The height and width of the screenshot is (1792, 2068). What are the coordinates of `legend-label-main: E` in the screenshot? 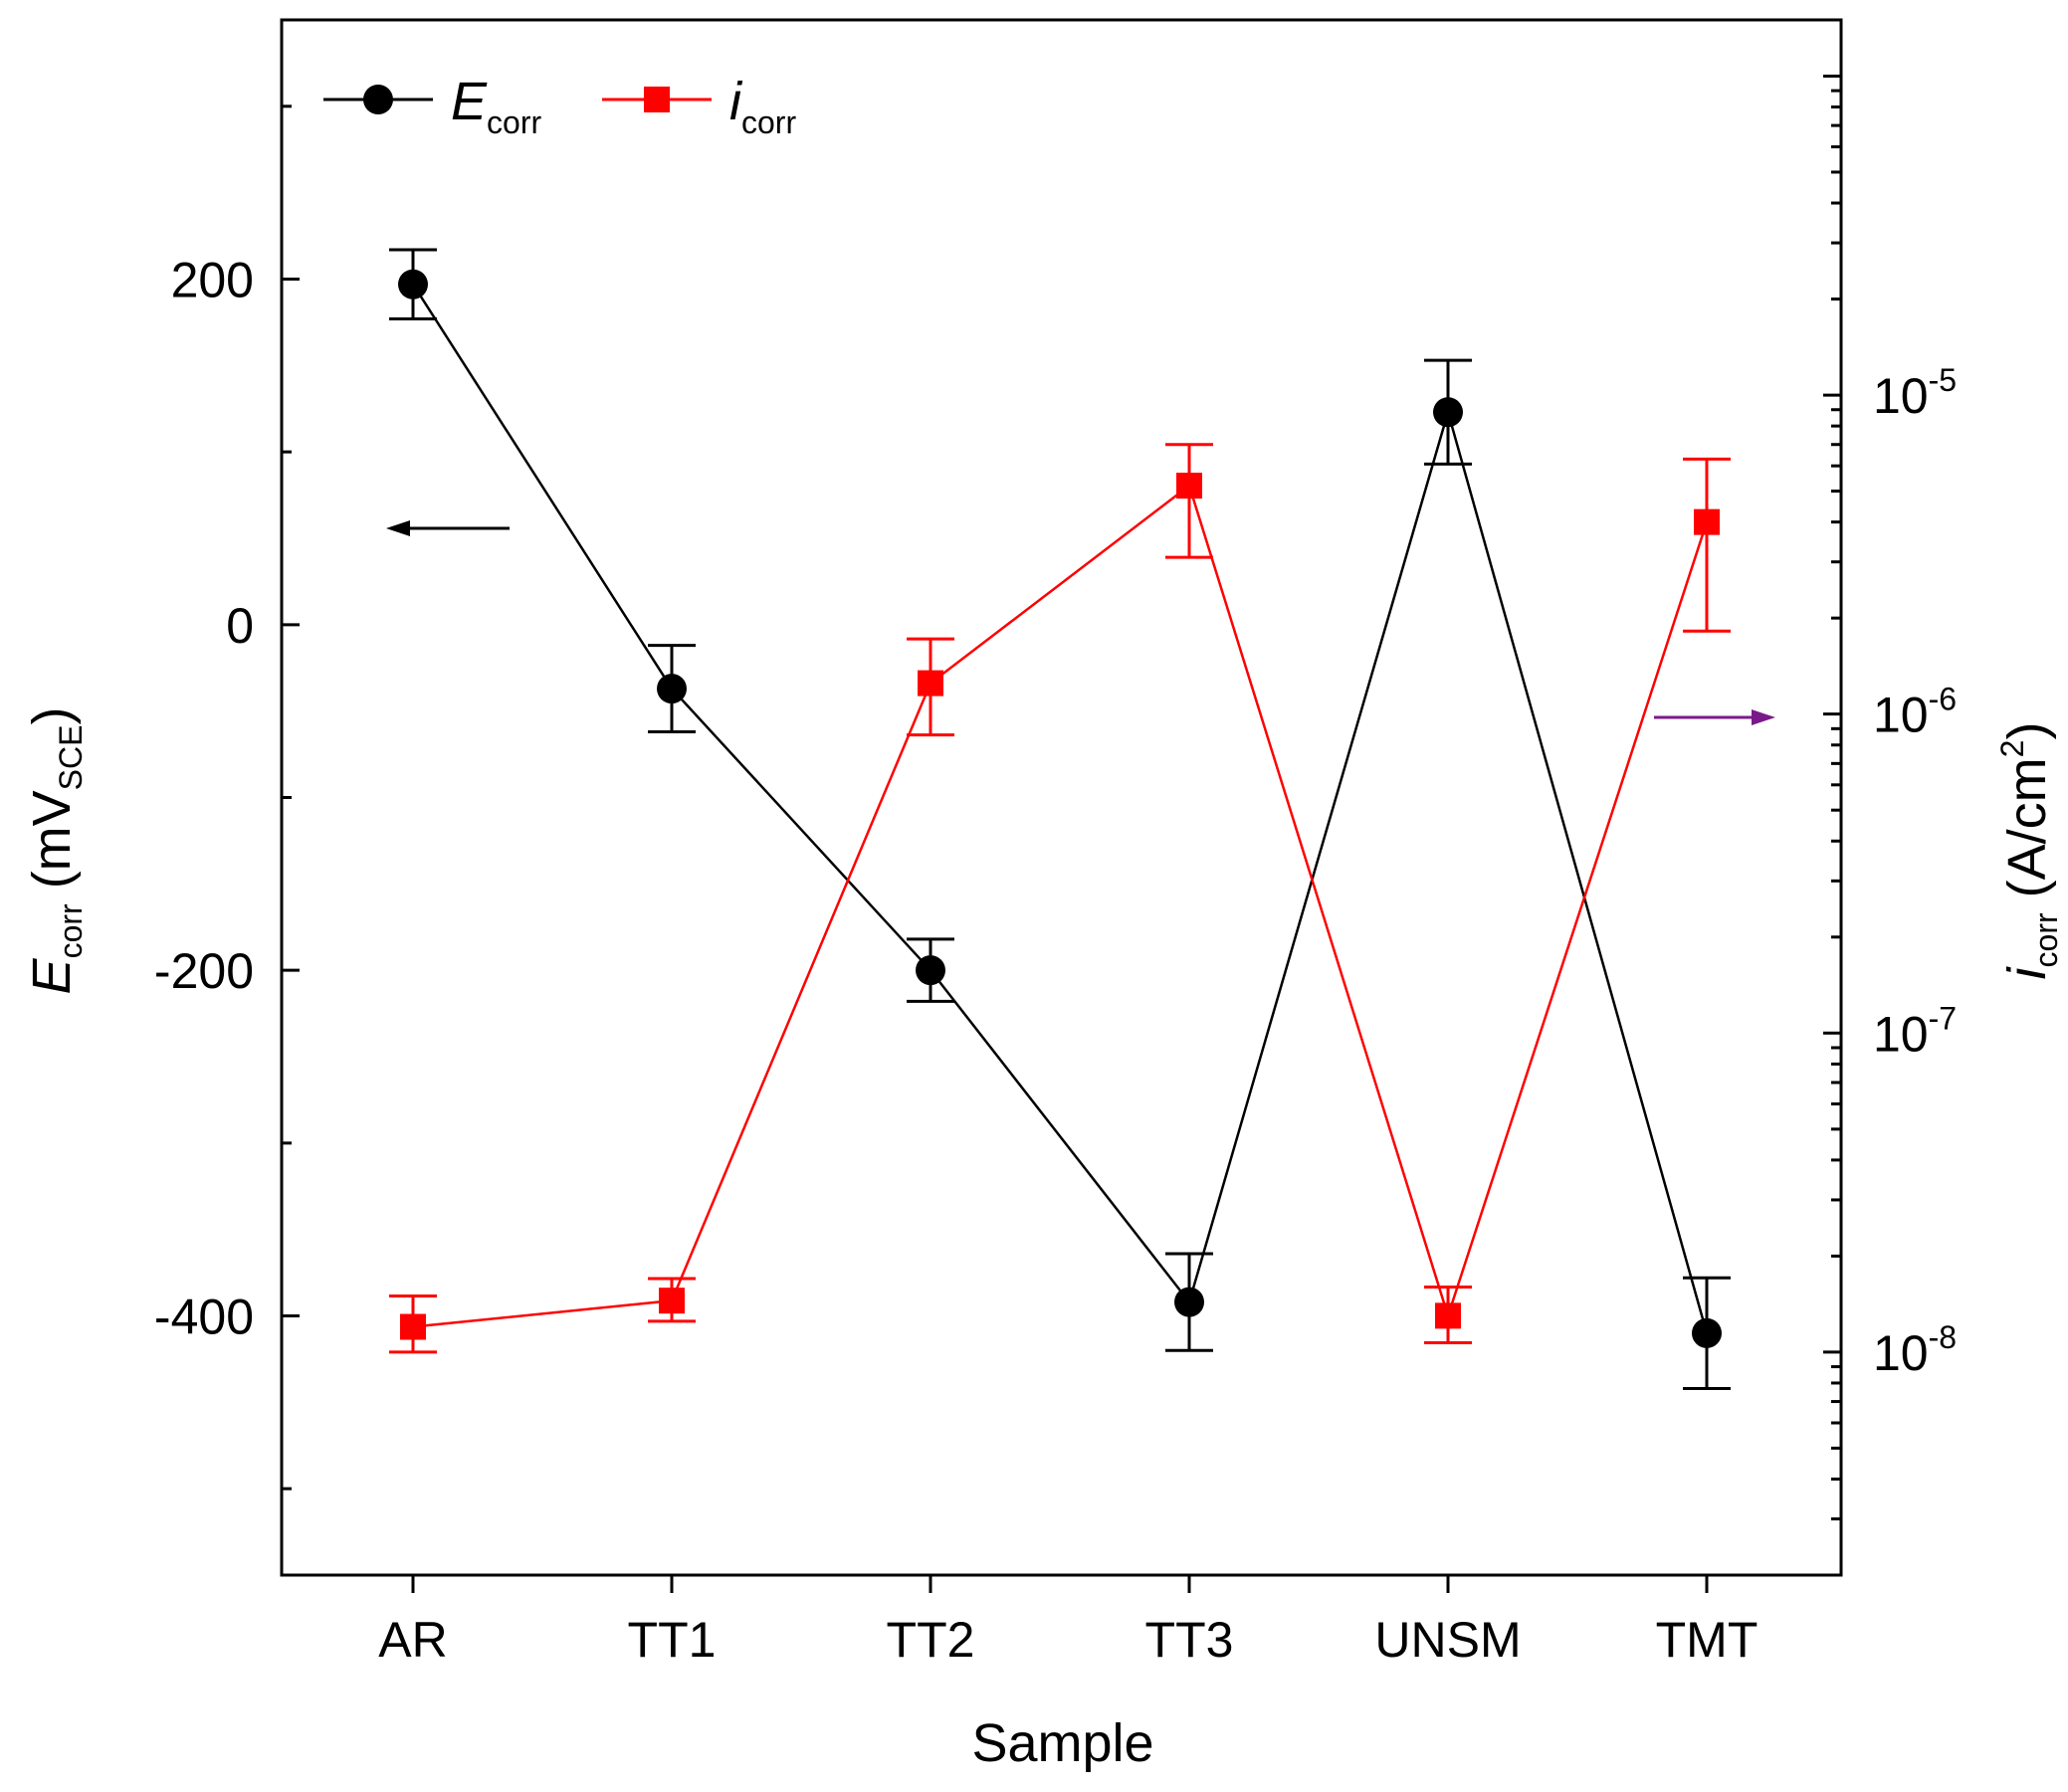 It's located at (470, 101).